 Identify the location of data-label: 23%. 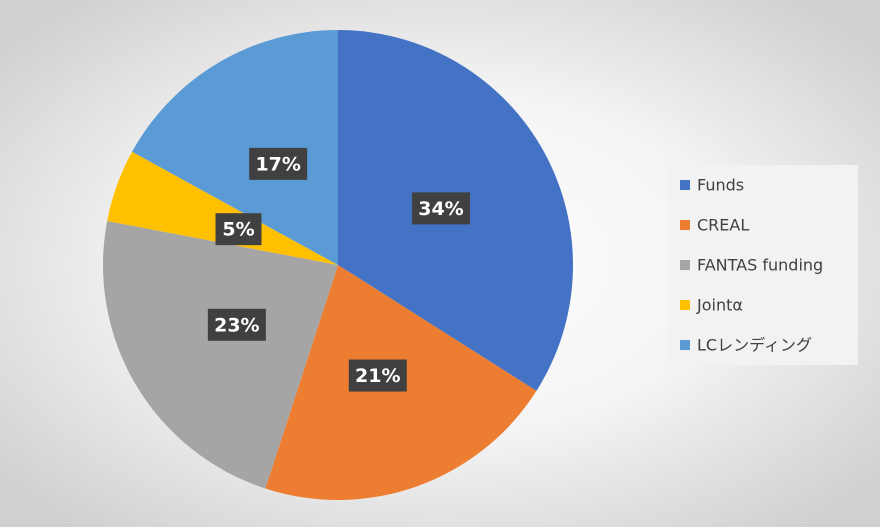
(236, 325).